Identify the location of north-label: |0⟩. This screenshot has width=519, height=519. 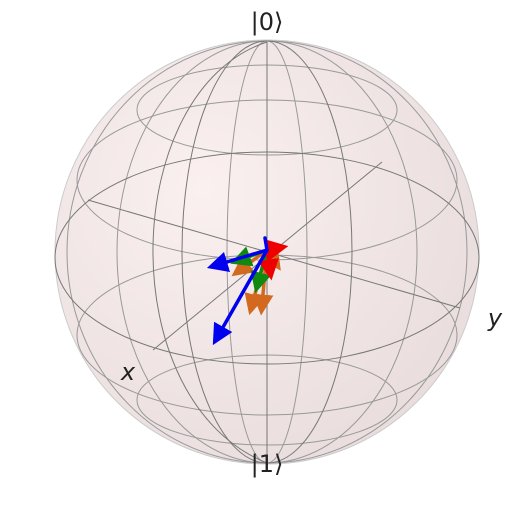
(267, 22).